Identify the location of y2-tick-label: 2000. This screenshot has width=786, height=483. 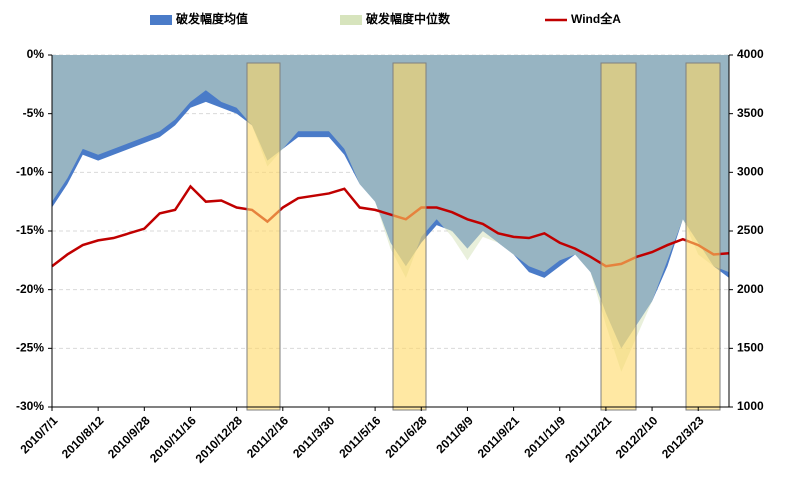
(750, 289).